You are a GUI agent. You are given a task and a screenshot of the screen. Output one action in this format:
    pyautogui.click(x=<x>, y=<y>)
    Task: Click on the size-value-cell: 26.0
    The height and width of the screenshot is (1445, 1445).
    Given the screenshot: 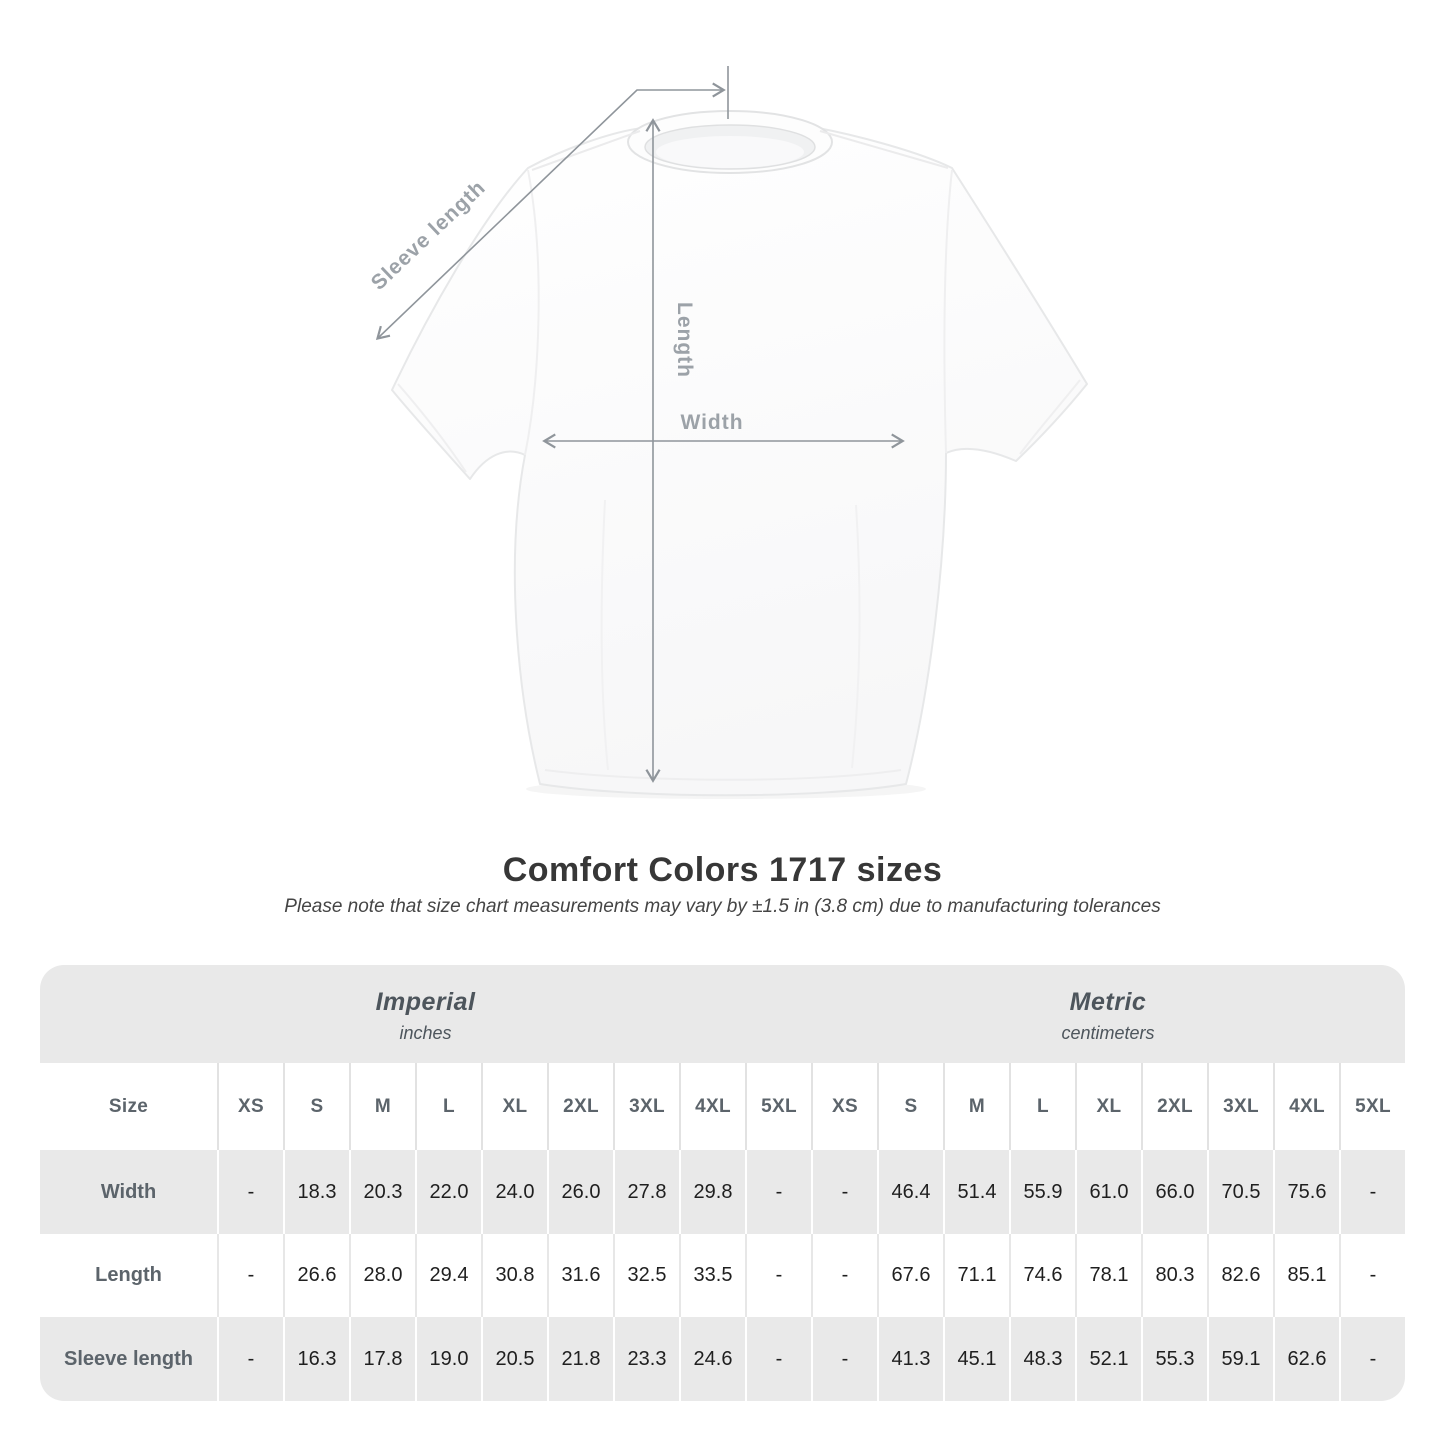 What is the action you would take?
    pyautogui.click(x=580, y=1192)
    